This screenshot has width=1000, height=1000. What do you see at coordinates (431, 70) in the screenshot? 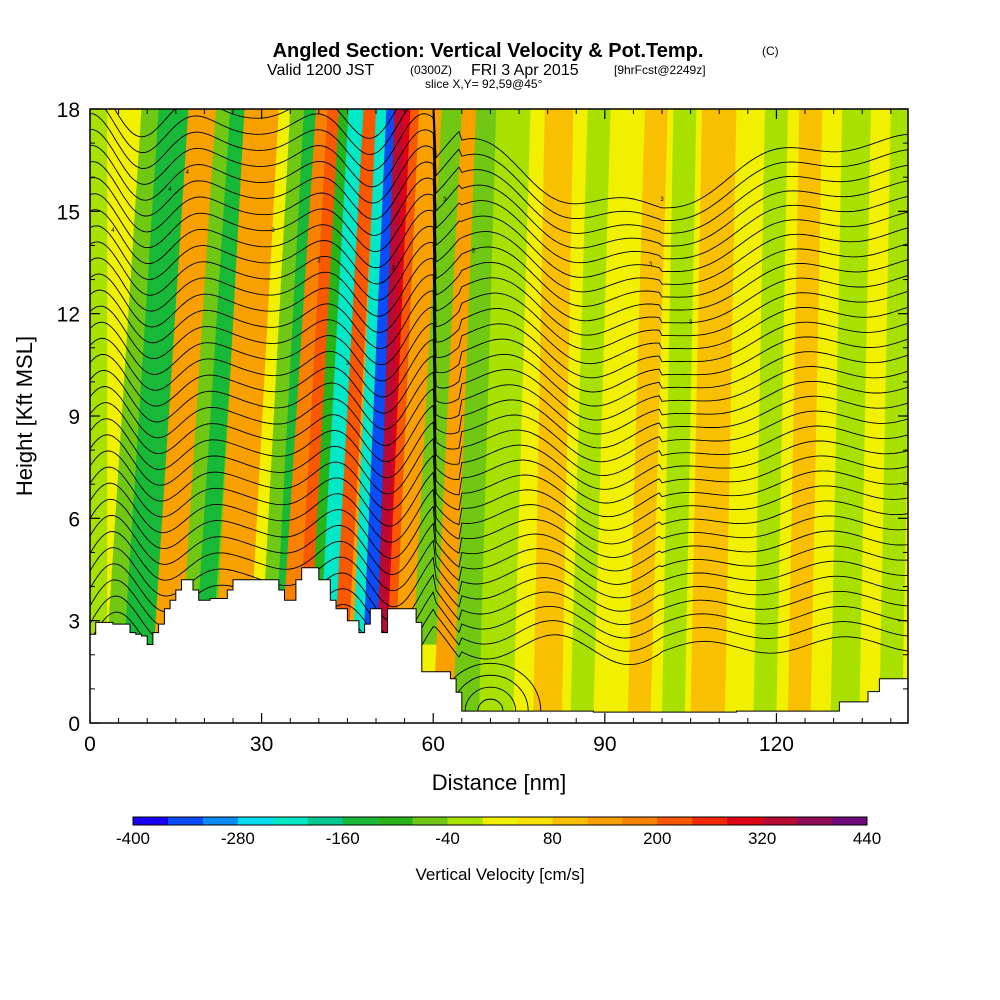
I see `valid-utc: (0300Z)` at bounding box center [431, 70].